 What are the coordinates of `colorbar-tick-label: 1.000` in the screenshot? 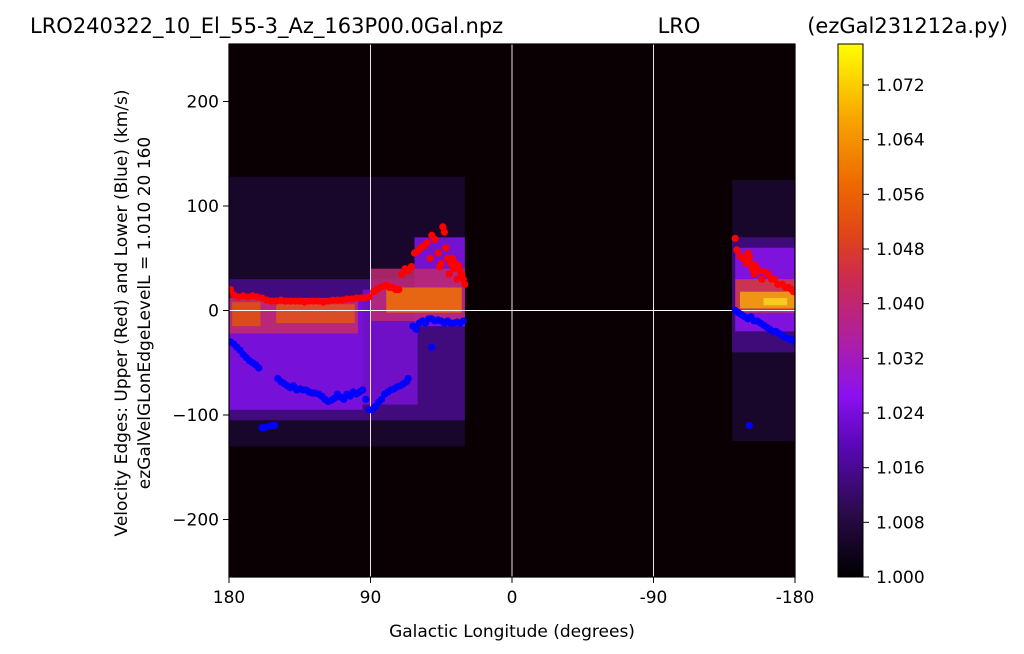 It's located at (900, 578).